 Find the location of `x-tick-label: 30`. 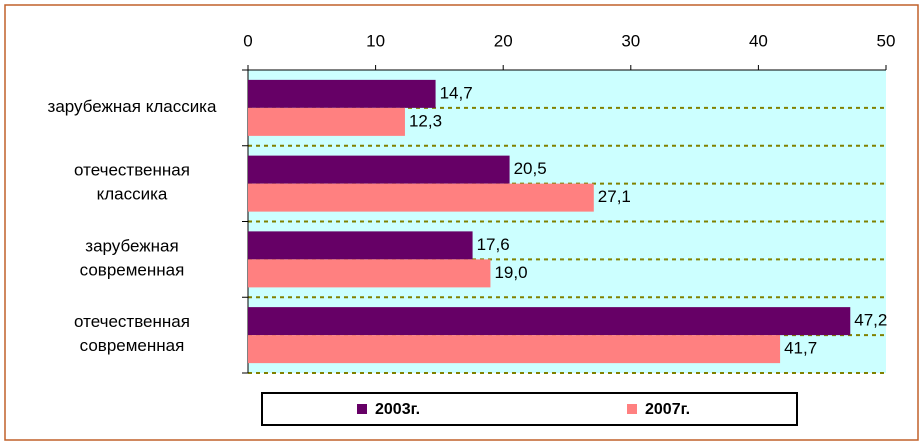

x-tick-label: 30 is located at coordinates (630, 40).